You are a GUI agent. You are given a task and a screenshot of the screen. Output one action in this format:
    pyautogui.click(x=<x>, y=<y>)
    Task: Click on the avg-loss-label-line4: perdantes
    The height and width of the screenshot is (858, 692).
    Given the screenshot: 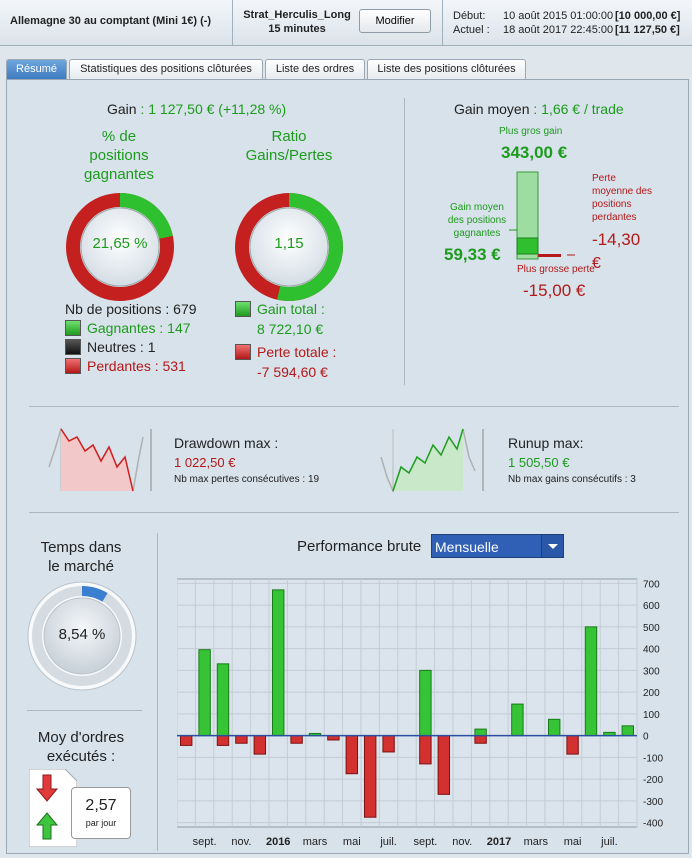 What is the action you would take?
    pyautogui.click(x=614, y=217)
    